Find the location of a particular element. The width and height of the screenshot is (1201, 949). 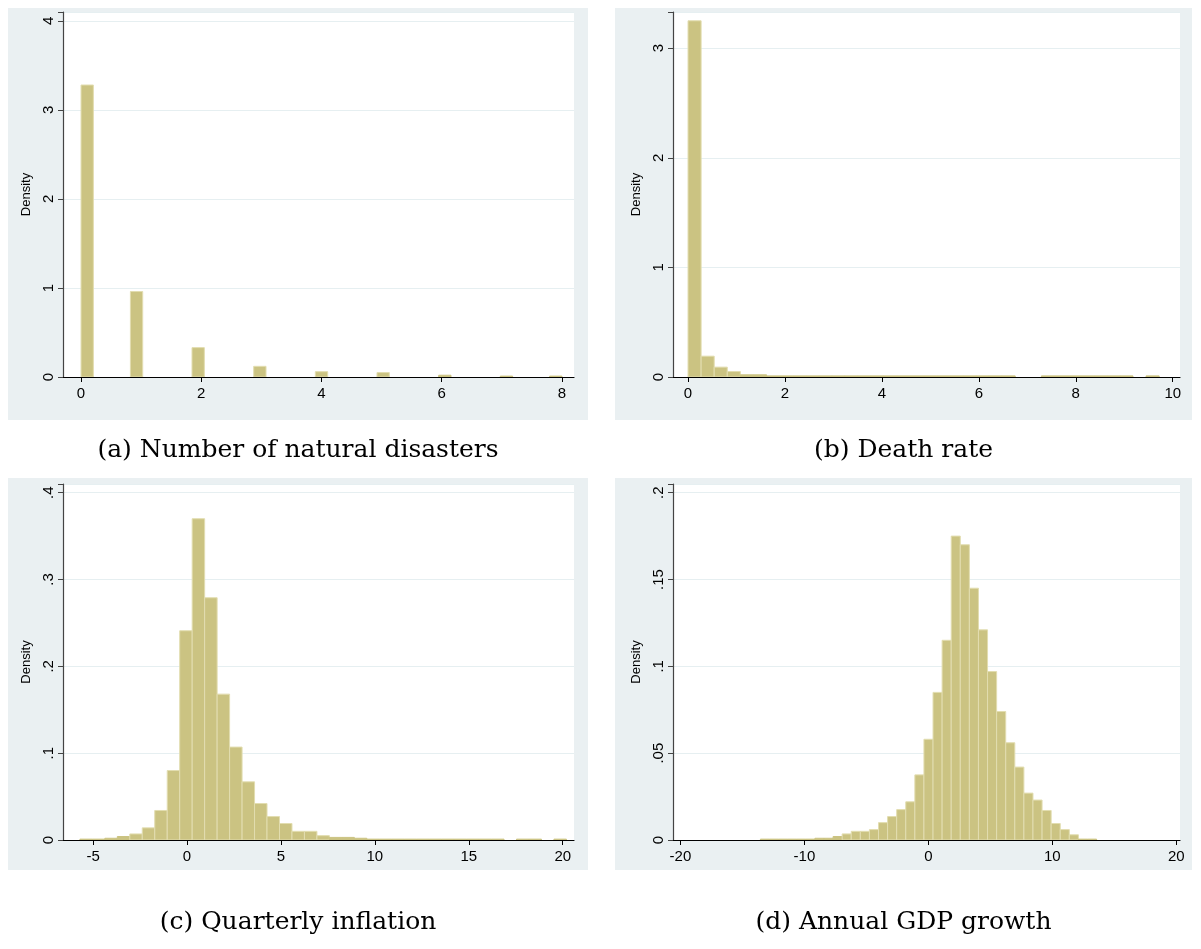

y-tick-label: 4 is located at coordinates (47, 21).